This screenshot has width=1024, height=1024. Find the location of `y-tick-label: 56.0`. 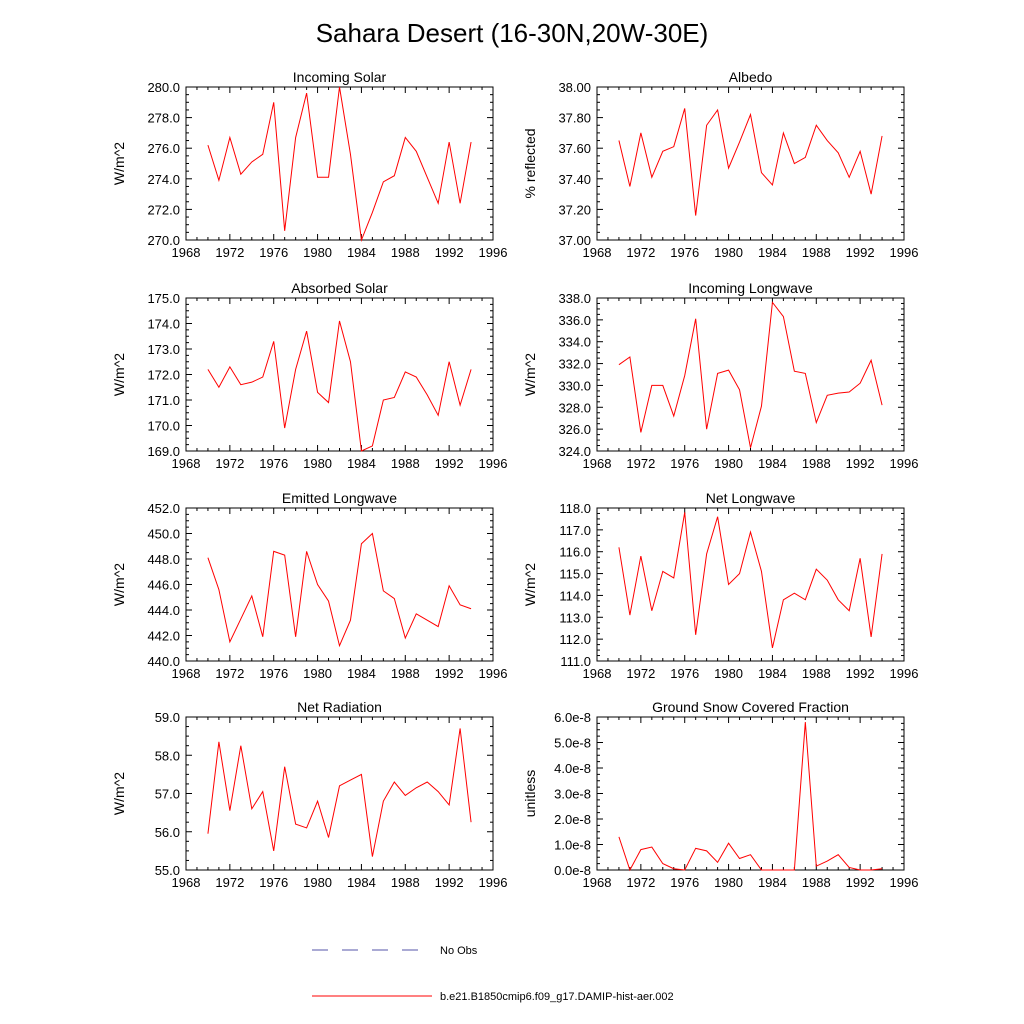

y-tick-label: 56.0 is located at coordinates (167, 832).